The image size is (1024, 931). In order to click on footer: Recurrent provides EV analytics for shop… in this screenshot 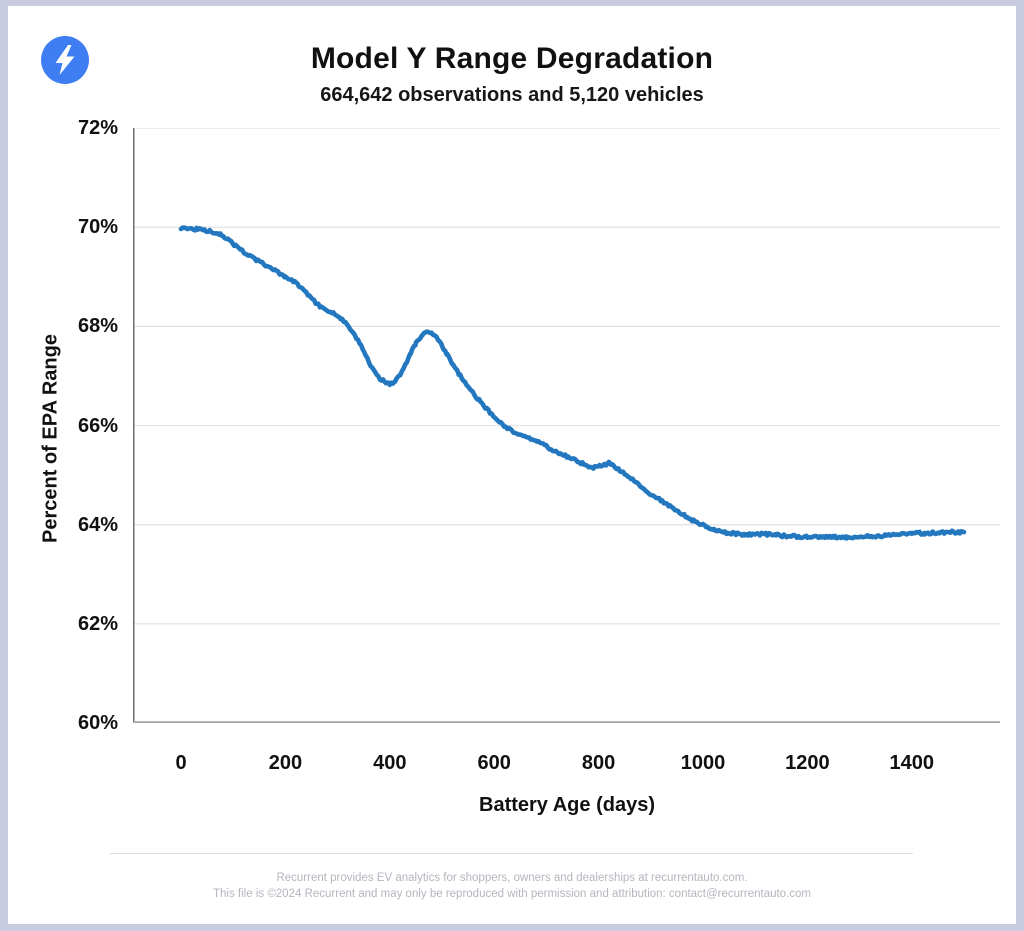, I will do `click(512, 886)`.